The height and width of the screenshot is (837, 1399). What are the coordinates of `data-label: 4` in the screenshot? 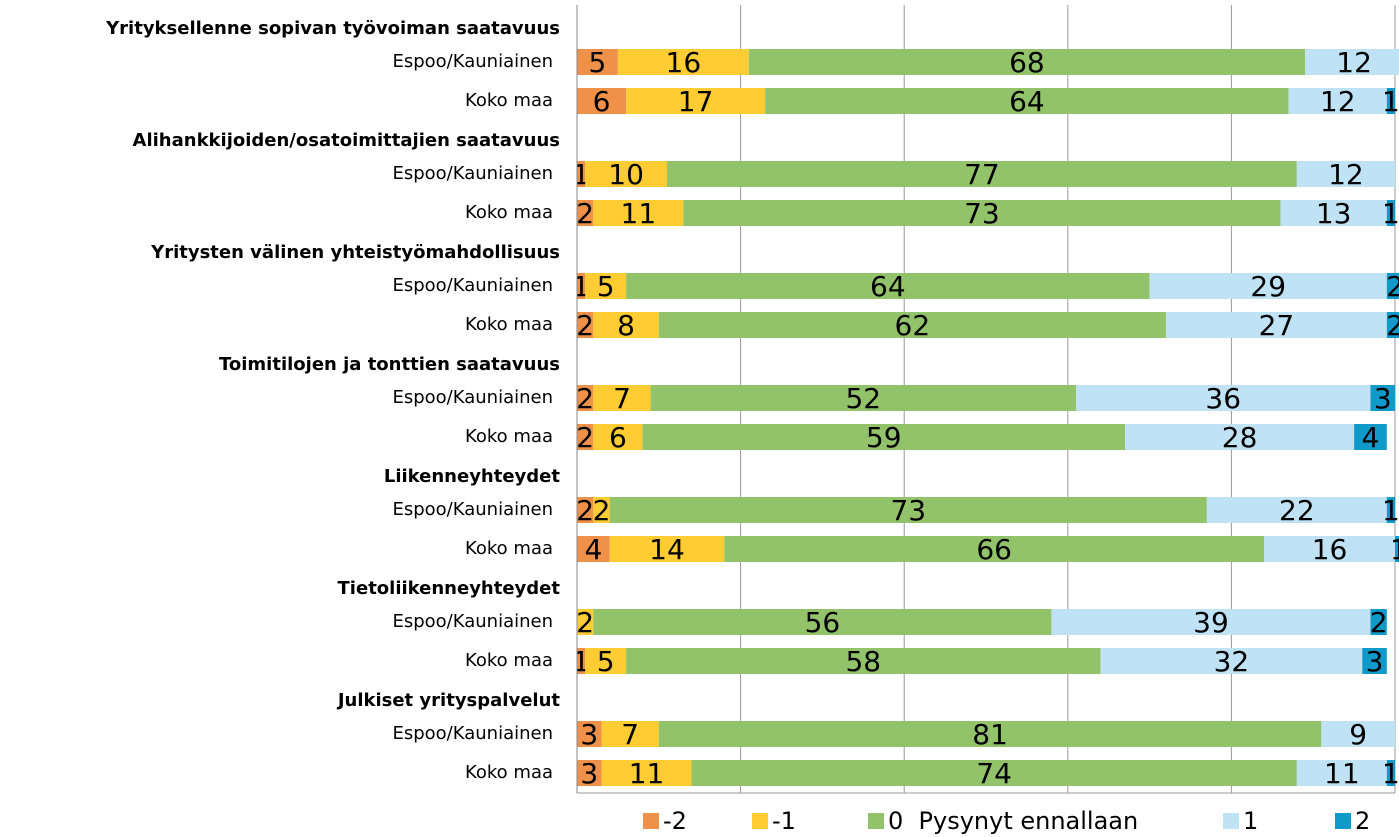 It's located at (1371, 437).